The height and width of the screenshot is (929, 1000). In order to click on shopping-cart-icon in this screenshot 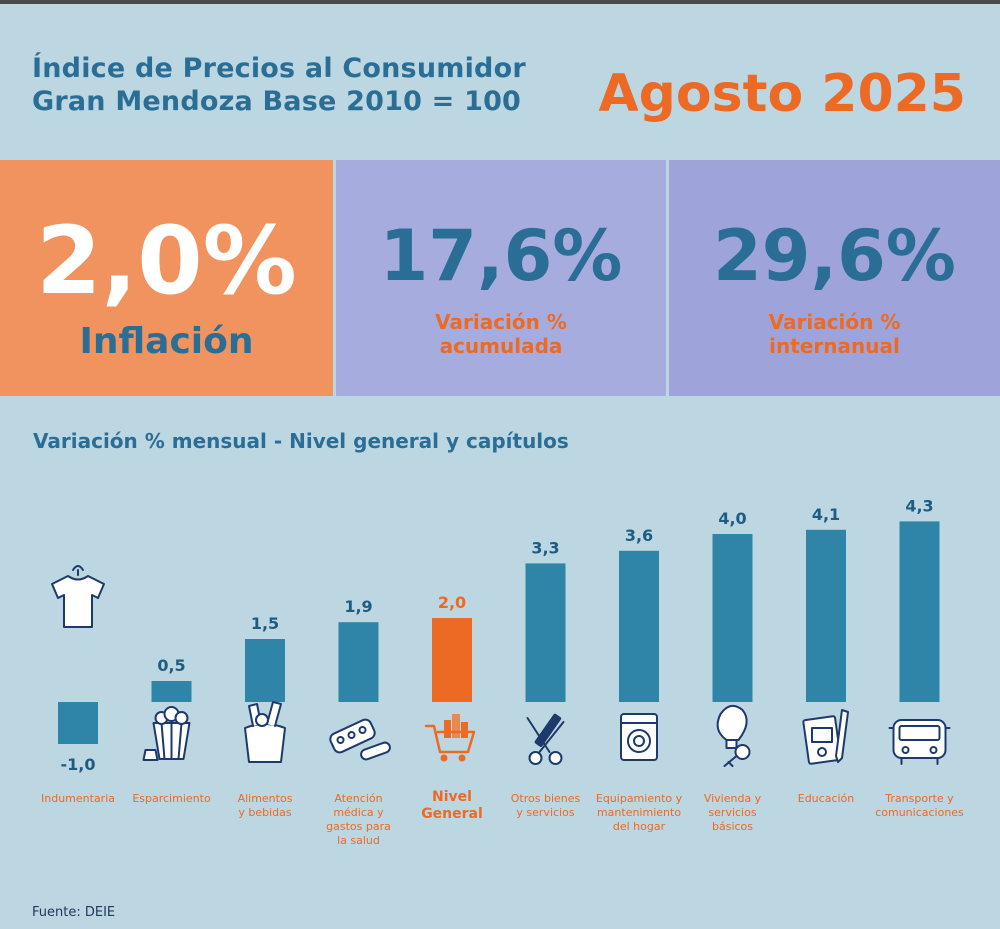, I will do `click(450, 738)`.